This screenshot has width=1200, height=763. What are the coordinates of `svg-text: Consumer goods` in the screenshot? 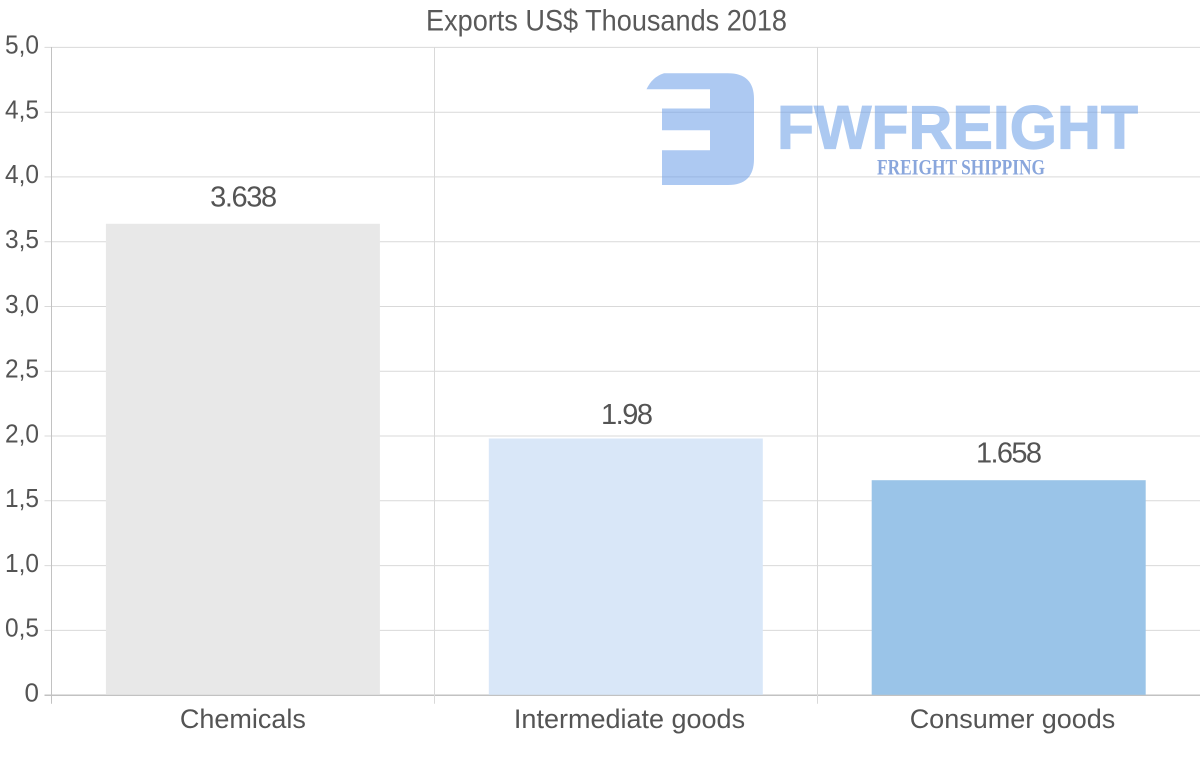 It's located at (1013, 719).